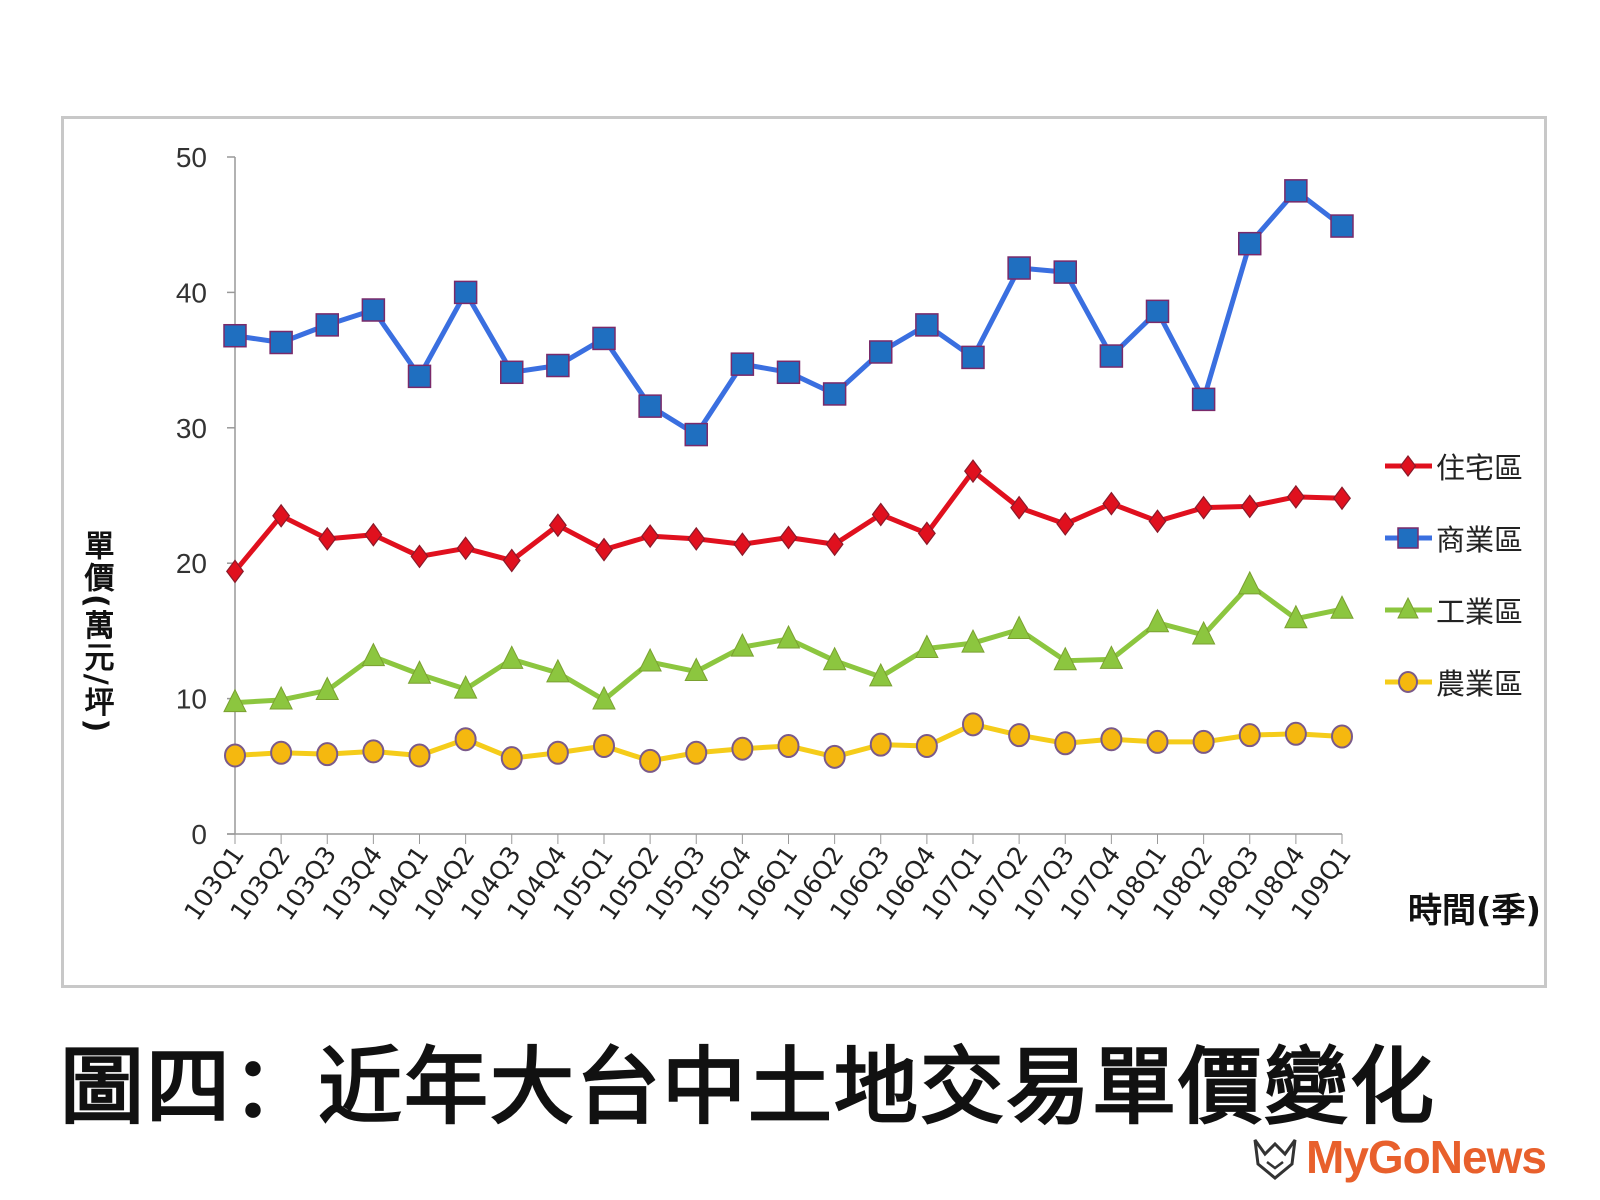  Describe the element at coordinates (1479, 684) in the screenshot. I see `legend-label: 農業區` at that location.